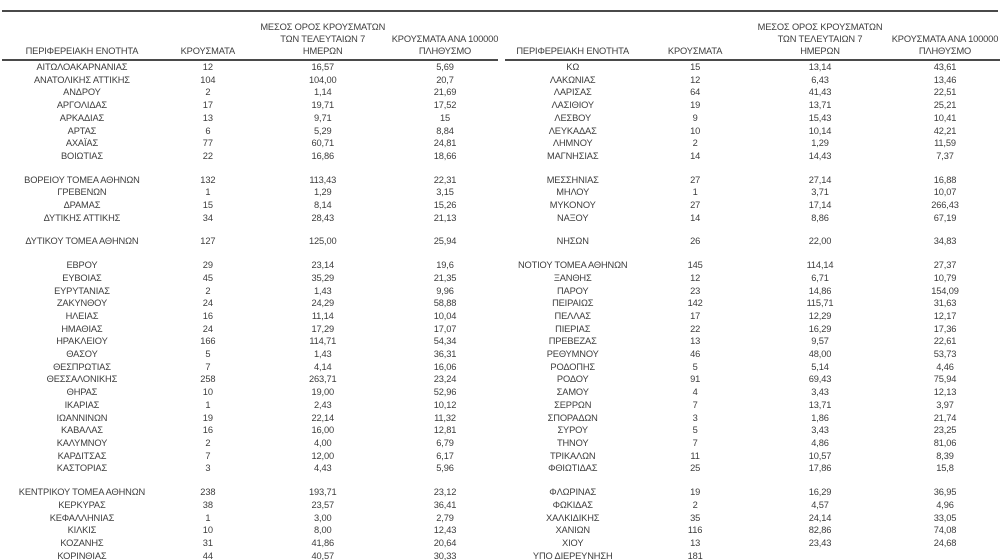 This screenshot has height=560, width=1000. Describe the element at coordinates (945, 442) in the screenshot. I see `per100k-cell: 81,06` at that location.